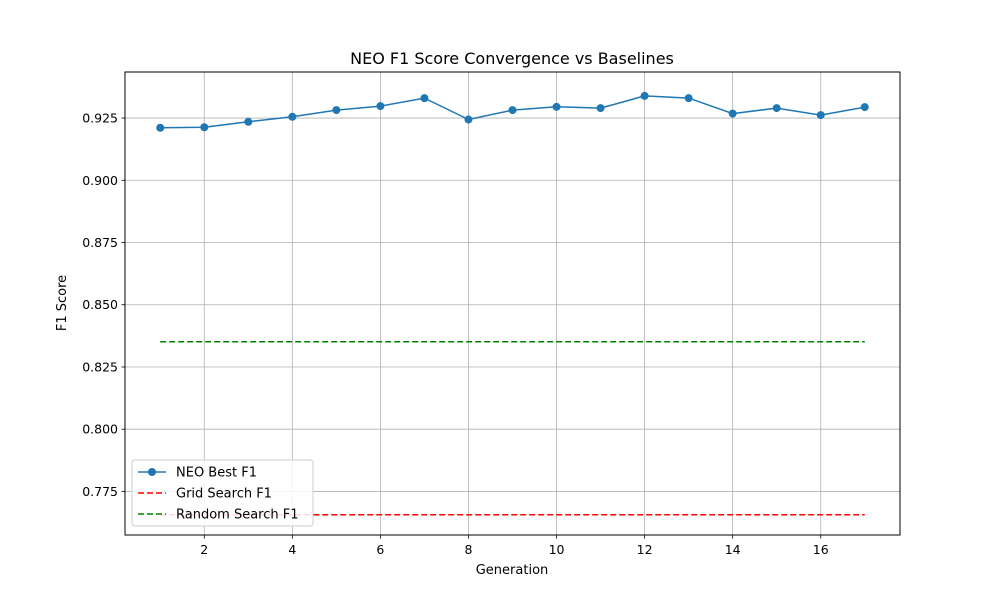 This screenshot has height=600, width=1000. What do you see at coordinates (100, 242) in the screenshot?
I see `y-tick-label: 0.875` at bounding box center [100, 242].